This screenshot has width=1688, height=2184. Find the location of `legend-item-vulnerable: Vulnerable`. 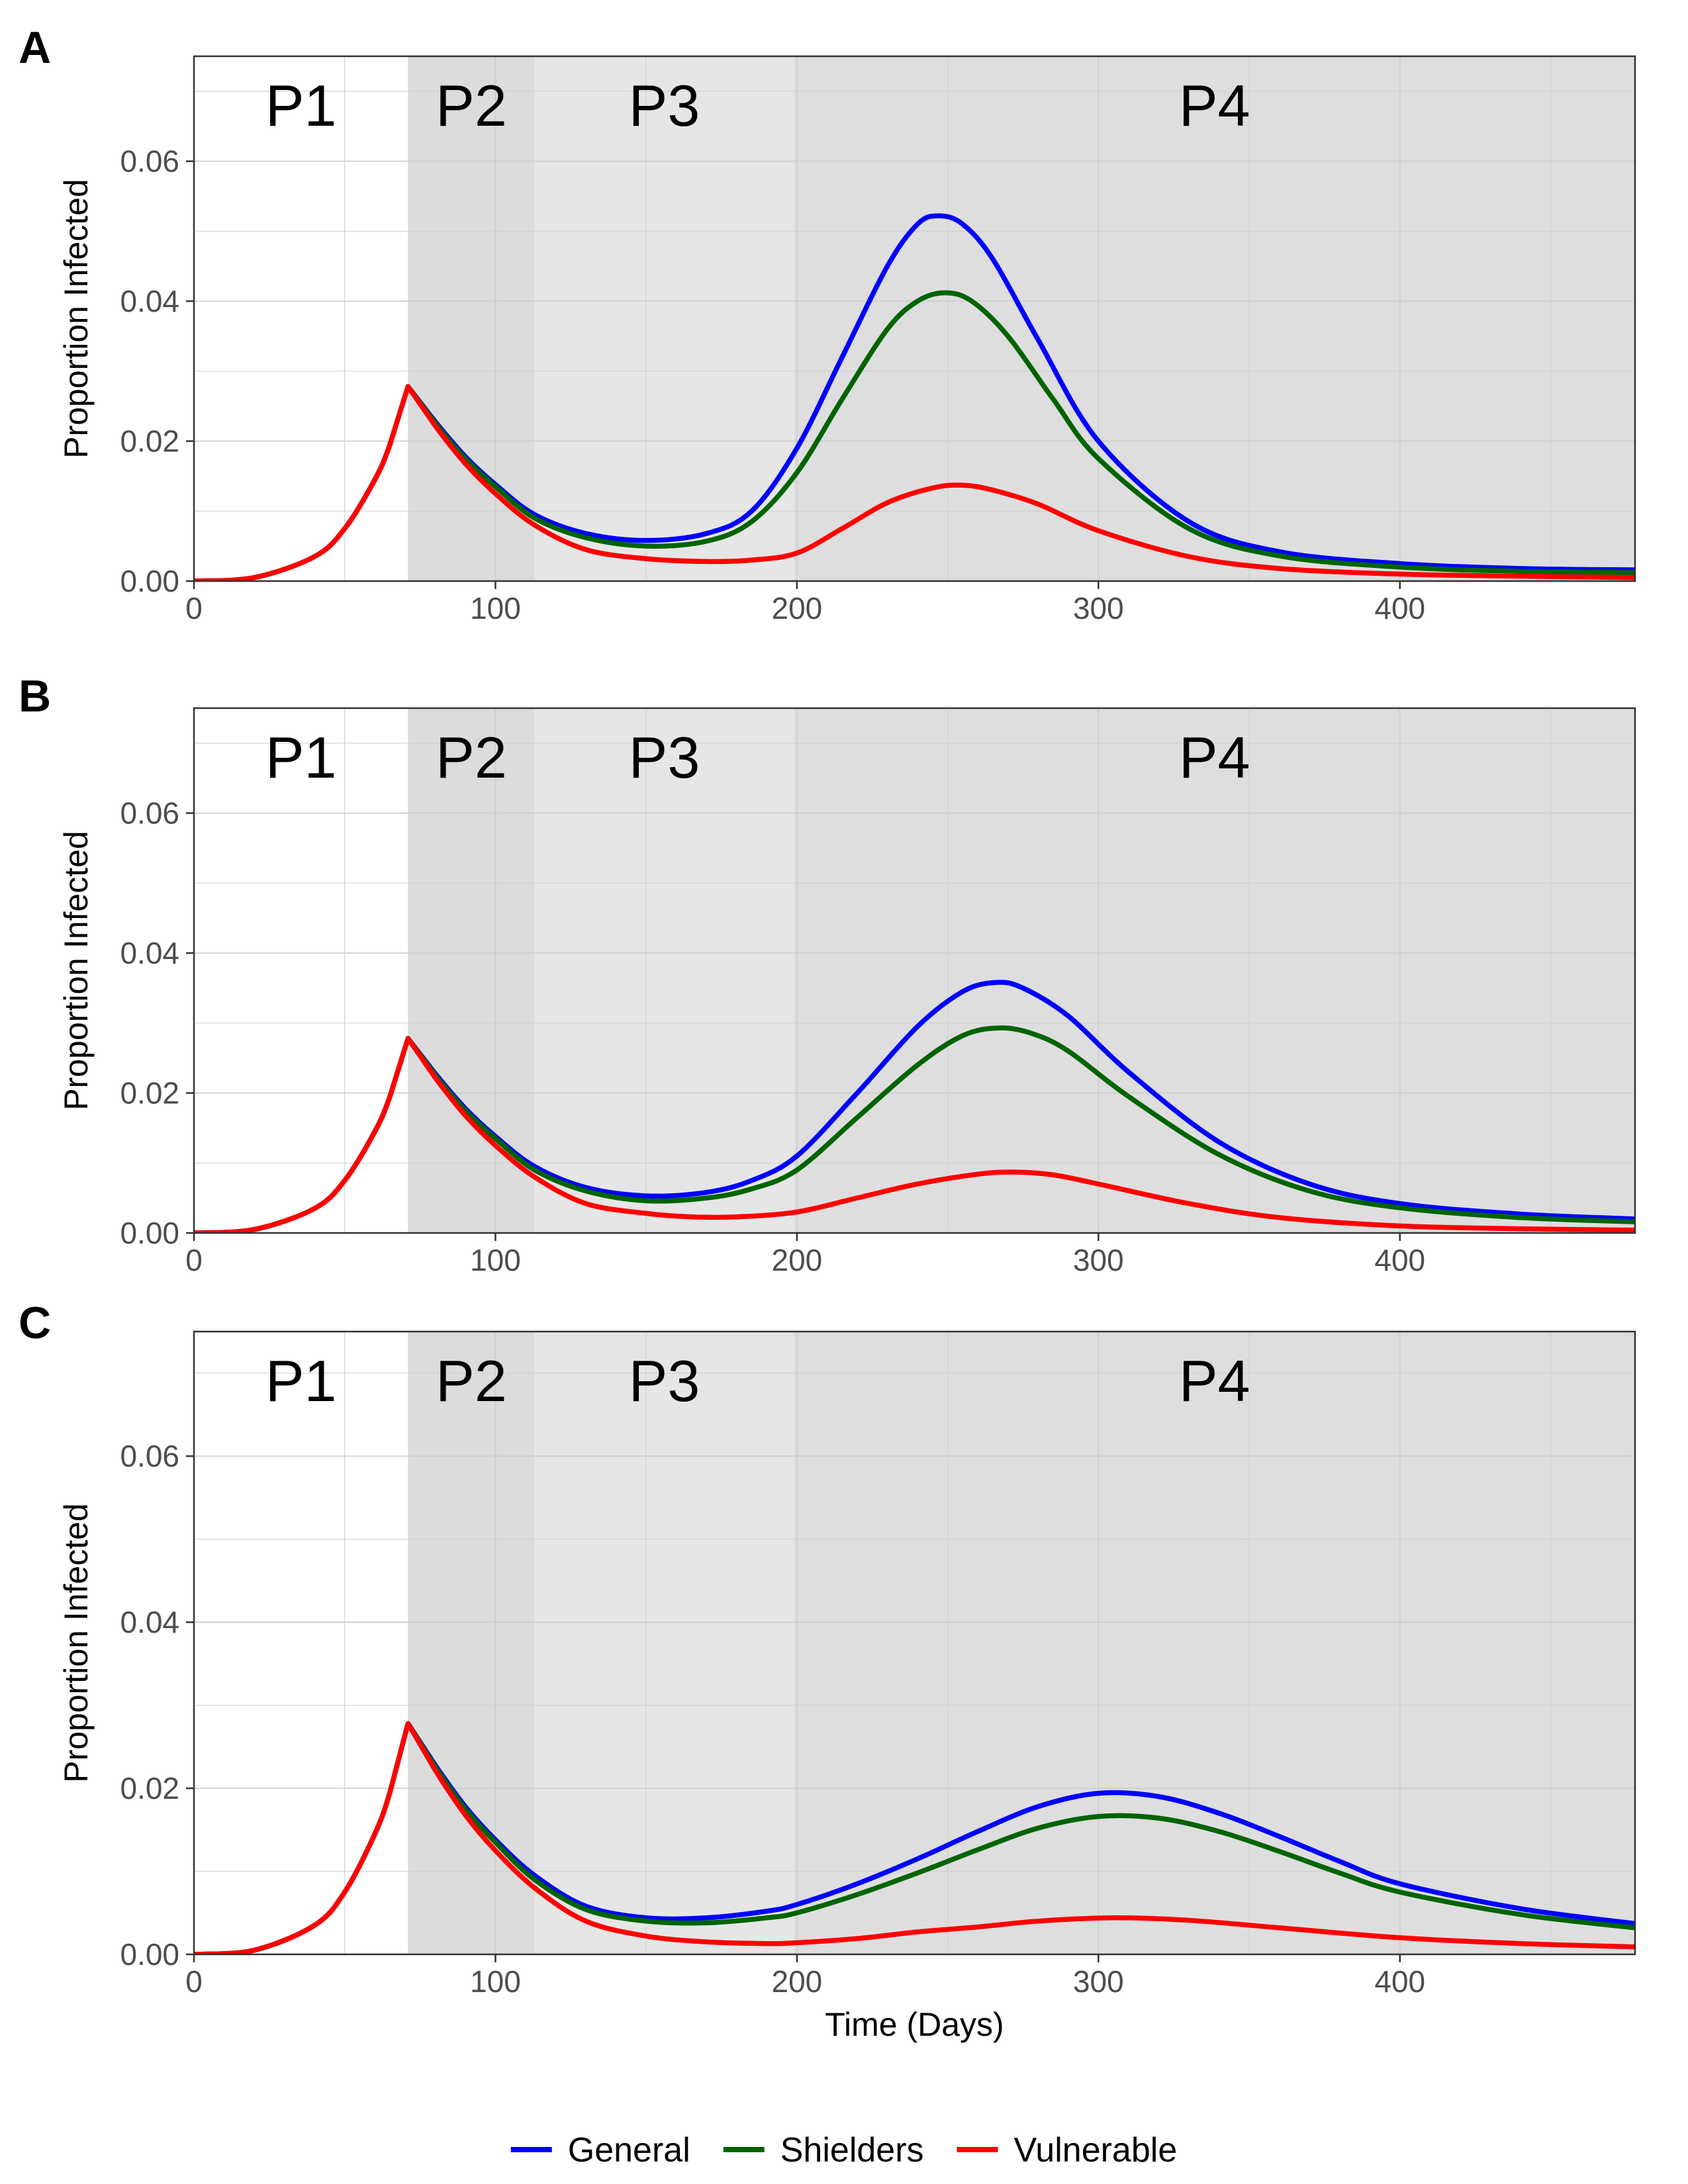

legend-item-vulnerable: Vulnerable is located at coordinates (1067, 2150).